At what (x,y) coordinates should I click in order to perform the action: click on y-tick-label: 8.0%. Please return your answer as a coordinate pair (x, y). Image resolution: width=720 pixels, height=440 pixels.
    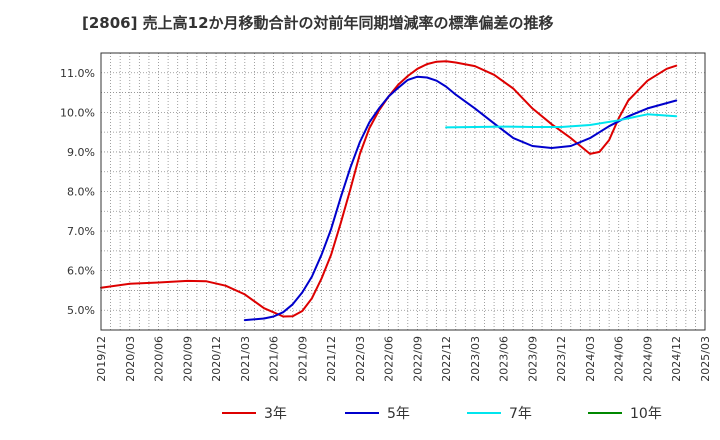
    Looking at the image, I should click on (81, 192).